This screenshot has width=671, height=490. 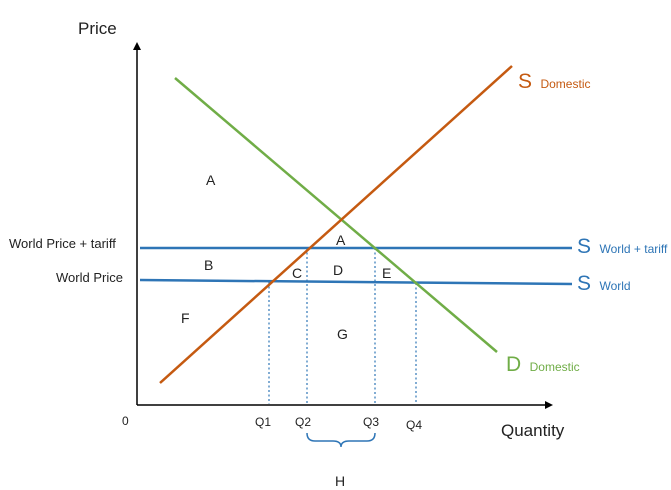 What do you see at coordinates (414, 425) in the screenshot?
I see `q4-label: Q4` at bounding box center [414, 425].